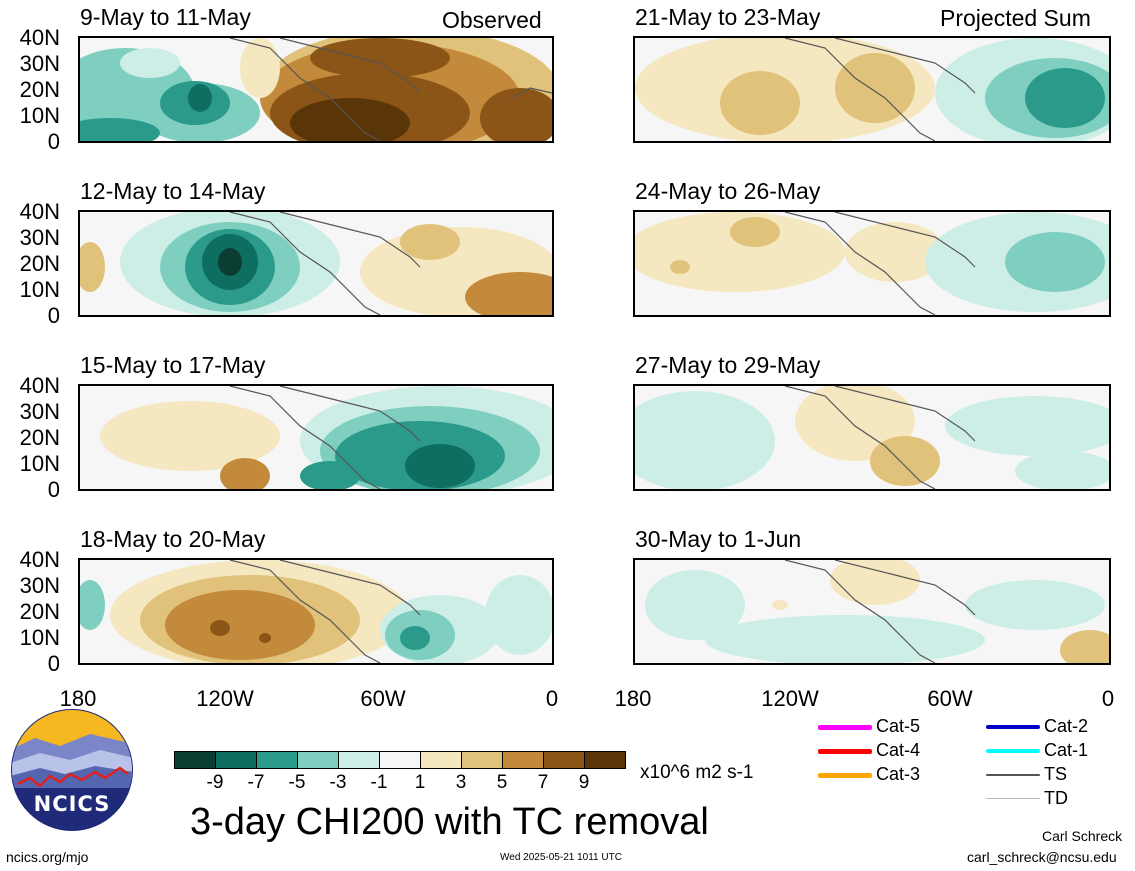 This screenshot has width=1135, height=871. What do you see at coordinates (1042, 857) in the screenshot?
I see `footer-email: carl_schreck@ncsu.edu` at bounding box center [1042, 857].